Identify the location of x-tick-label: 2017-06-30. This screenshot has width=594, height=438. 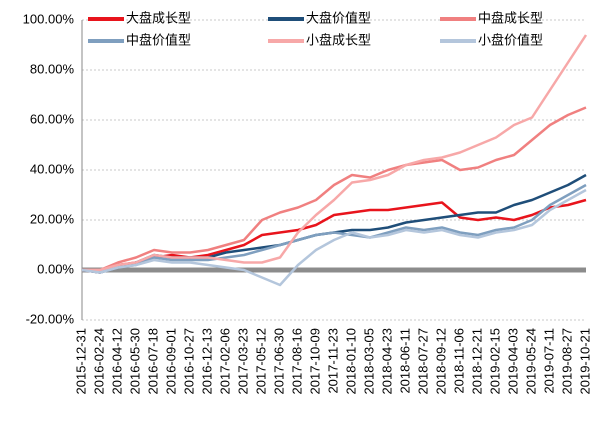
(278, 361).